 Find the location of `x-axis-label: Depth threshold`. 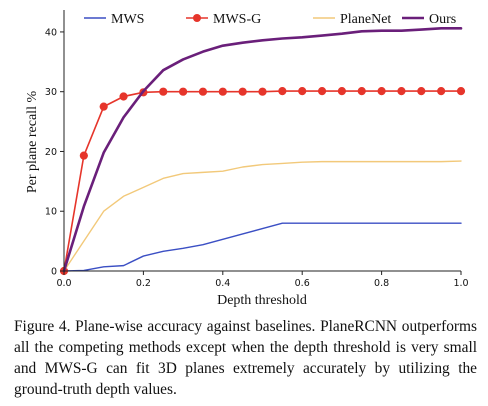

x-axis-label: Depth threshold is located at coordinates (262, 300).